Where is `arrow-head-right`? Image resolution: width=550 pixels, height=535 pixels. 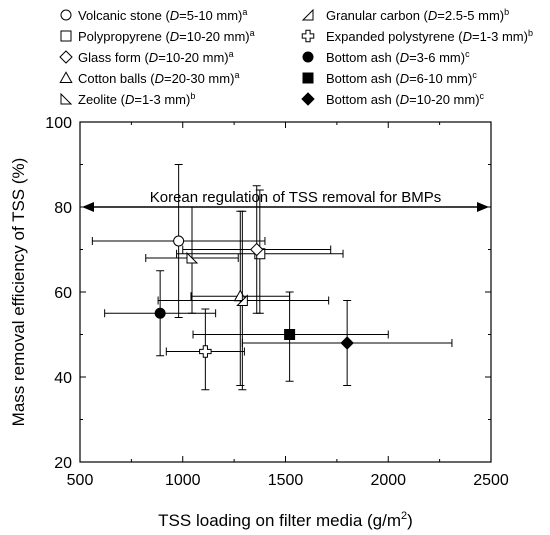 arrow-head-right is located at coordinates (483, 207).